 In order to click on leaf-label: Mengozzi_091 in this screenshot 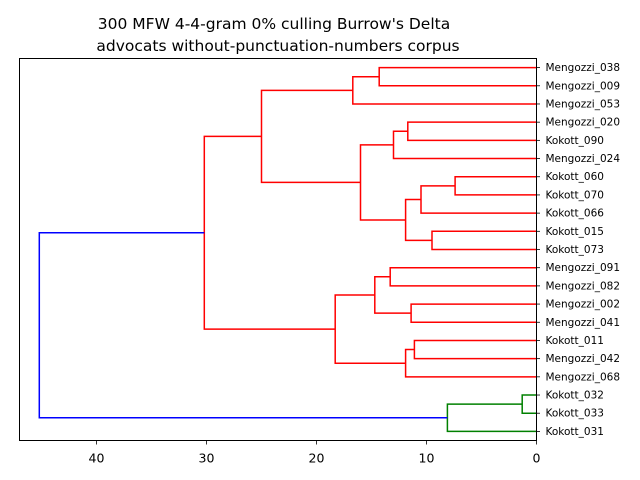, I will do `click(583, 268)`.